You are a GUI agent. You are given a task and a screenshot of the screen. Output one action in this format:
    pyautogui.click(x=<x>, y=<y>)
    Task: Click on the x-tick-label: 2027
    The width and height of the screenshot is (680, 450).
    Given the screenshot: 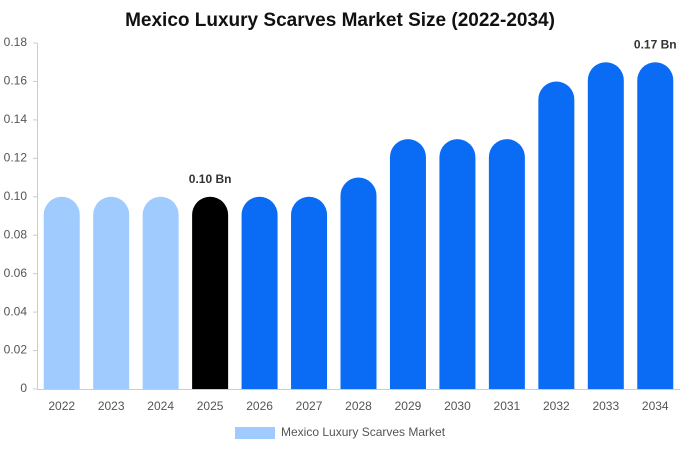 What is the action you would take?
    pyautogui.click(x=309, y=406)
    